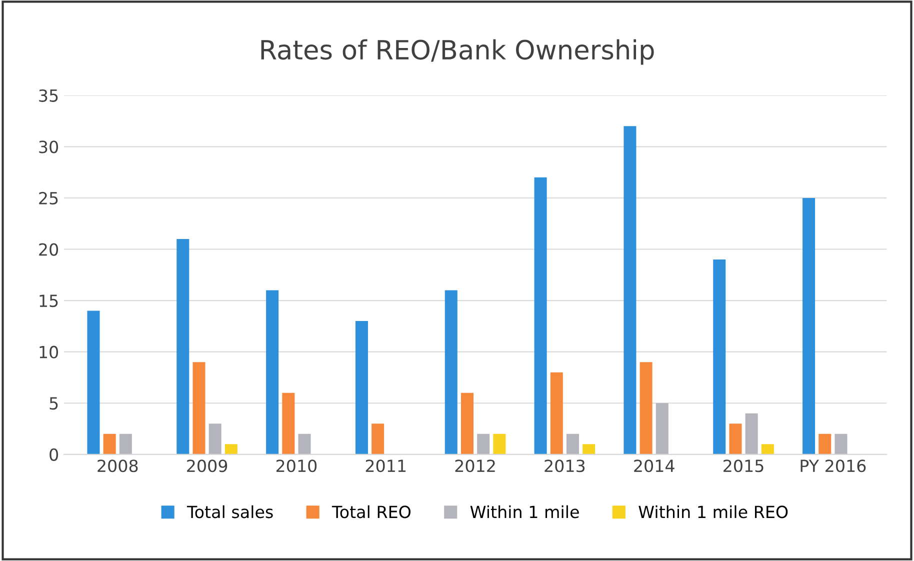 The image size is (914, 561). Describe the element at coordinates (833, 466) in the screenshot. I see `x-tick-label: PY 2016` at that location.